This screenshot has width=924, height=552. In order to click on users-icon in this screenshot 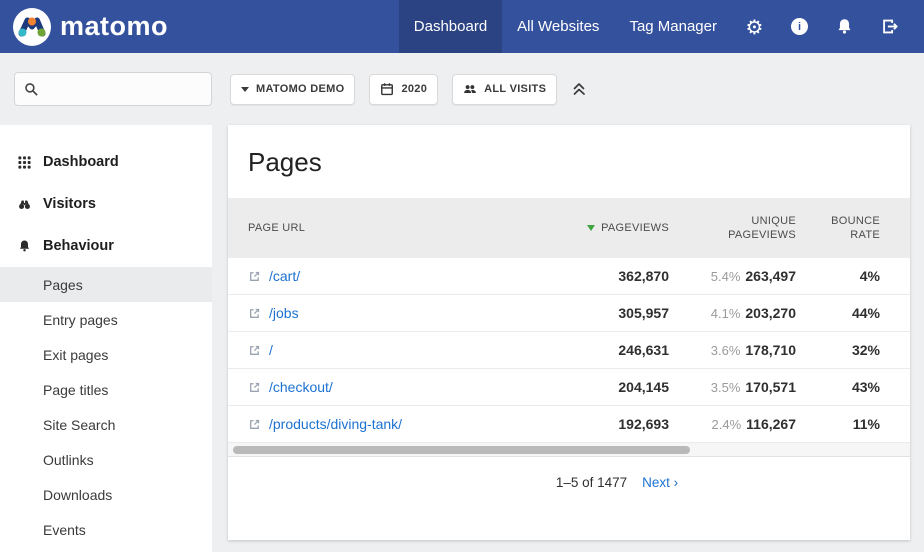, I will do `click(470, 89)`.